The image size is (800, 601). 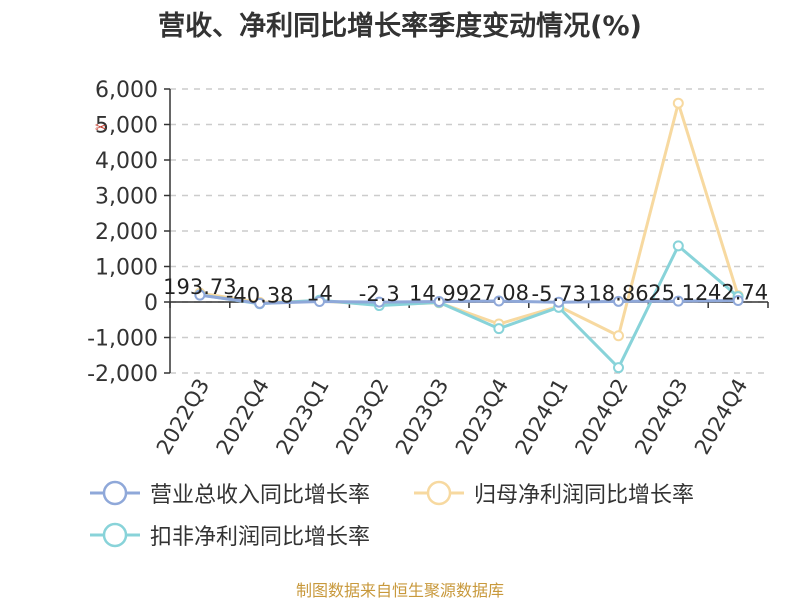 What do you see at coordinates (499, 293) in the screenshot?
I see `data-label: 27.08` at bounding box center [499, 293].